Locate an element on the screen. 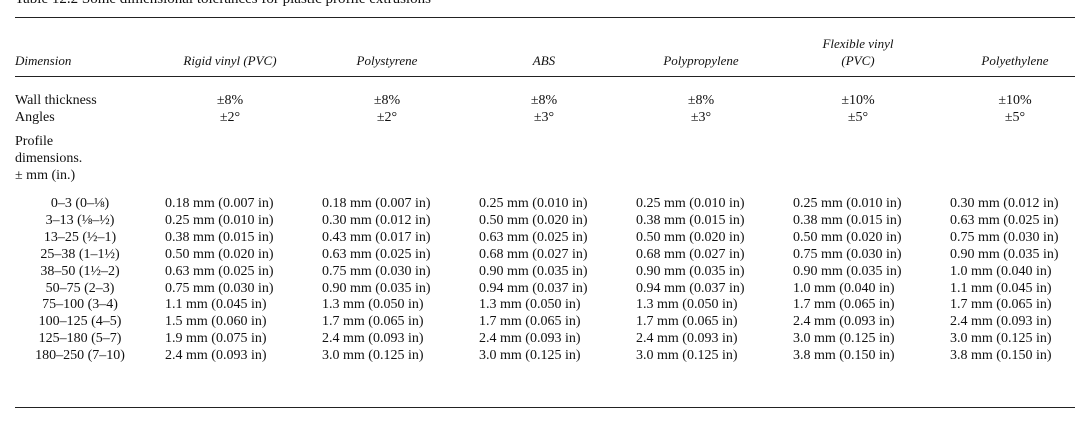 This screenshot has width=1090, height=431. header-cell: Polyethylene is located at coordinates (1015, 60).